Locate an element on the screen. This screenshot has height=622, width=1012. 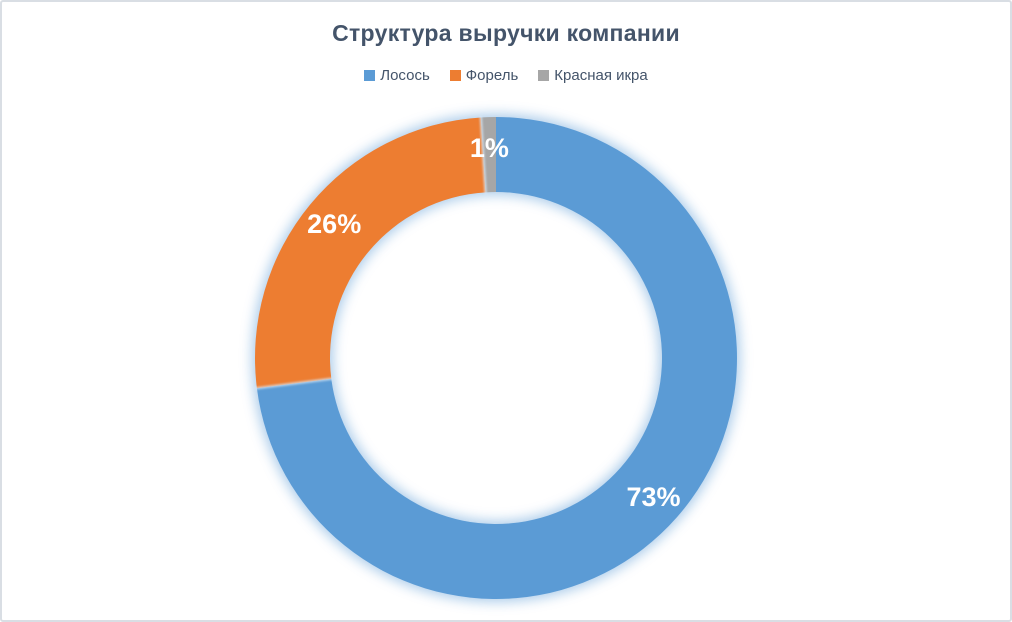
legend-item-krasnaya-ikra: Красная икра is located at coordinates (593, 75).